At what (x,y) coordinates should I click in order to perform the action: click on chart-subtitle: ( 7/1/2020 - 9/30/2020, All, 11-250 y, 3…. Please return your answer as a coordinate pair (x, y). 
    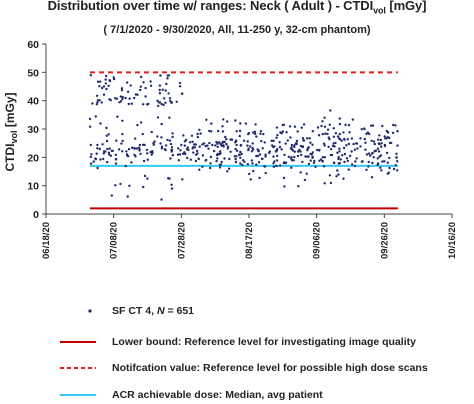
    Looking at the image, I should click on (237, 30).